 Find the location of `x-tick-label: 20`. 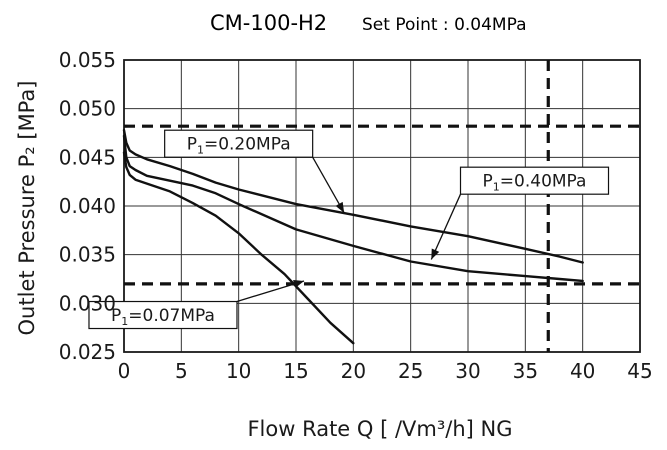

x-tick-label: 20 is located at coordinates (353, 371).